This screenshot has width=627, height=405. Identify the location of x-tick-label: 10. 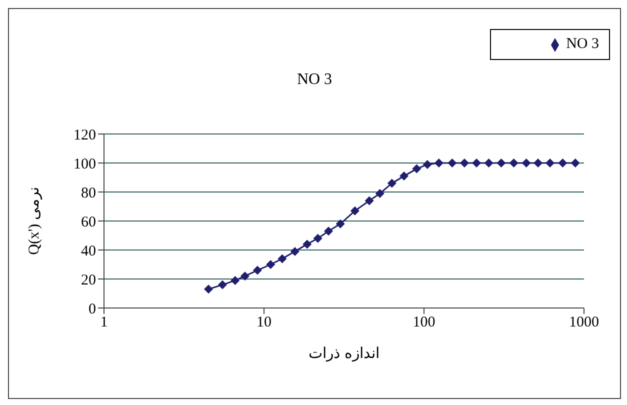
(264, 322).